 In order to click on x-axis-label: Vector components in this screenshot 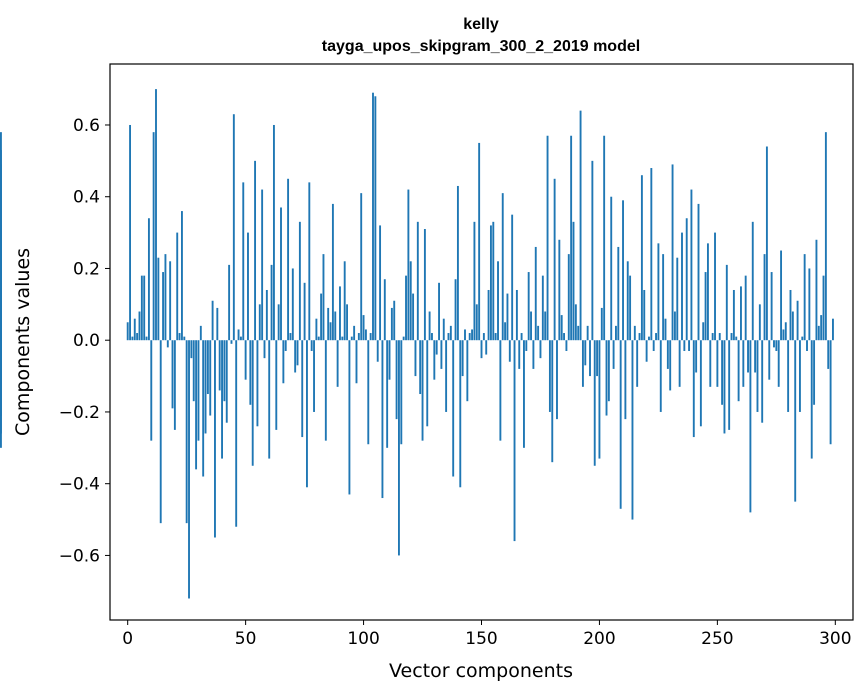, I will do `click(481, 671)`.